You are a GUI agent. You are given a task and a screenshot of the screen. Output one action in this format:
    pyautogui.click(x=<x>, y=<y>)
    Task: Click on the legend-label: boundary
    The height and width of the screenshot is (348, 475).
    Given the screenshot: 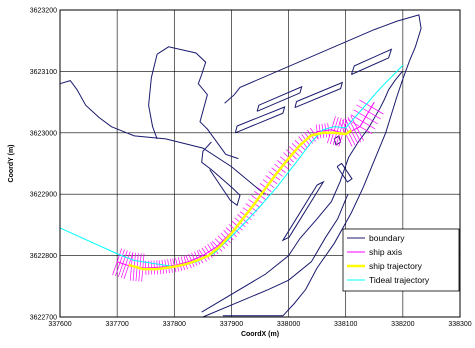 What is the action you would take?
    pyautogui.click(x=387, y=238)
    